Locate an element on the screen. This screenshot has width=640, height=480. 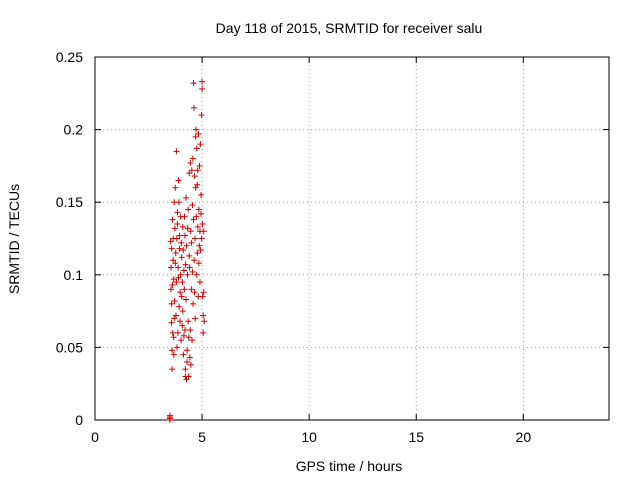
x-axis-label: GPS time / hours is located at coordinates (349, 466).